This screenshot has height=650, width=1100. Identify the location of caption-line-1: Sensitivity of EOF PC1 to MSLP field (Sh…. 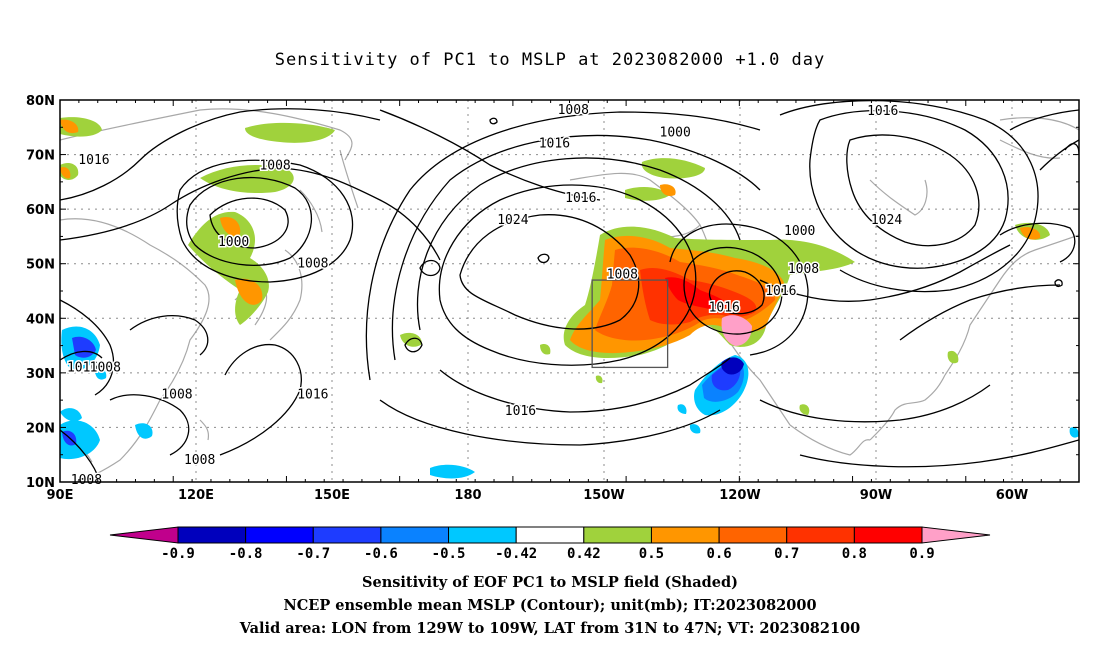
(550, 582).